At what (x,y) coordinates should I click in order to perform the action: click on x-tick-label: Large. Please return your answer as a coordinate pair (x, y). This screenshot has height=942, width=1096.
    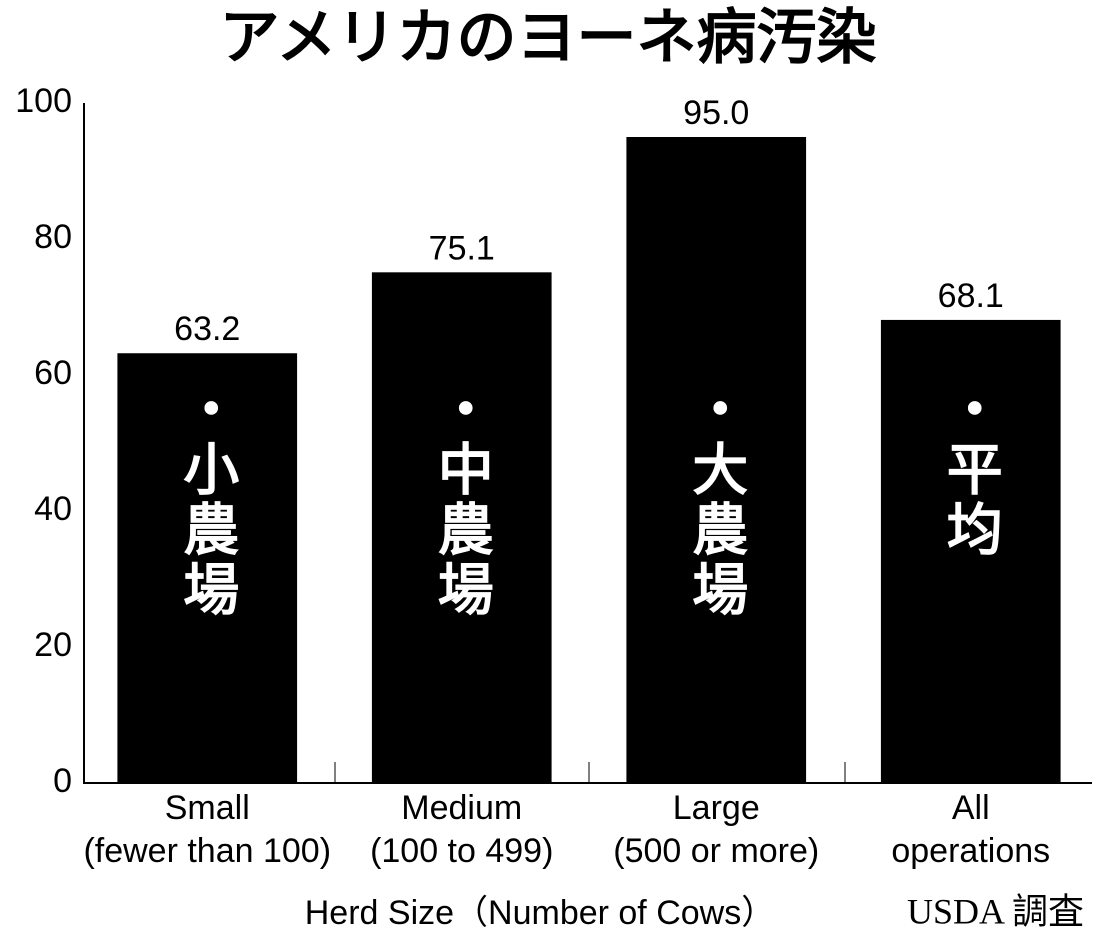
    Looking at the image, I should click on (716, 808).